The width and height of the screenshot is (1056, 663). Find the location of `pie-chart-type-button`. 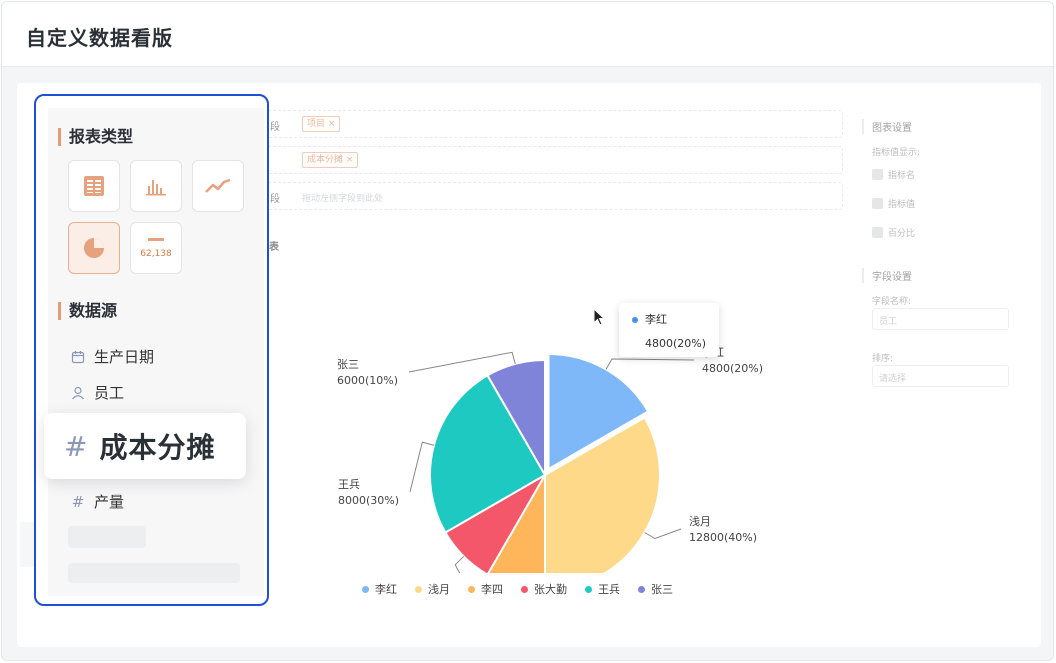

pie-chart-type-button is located at coordinates (94, 248).